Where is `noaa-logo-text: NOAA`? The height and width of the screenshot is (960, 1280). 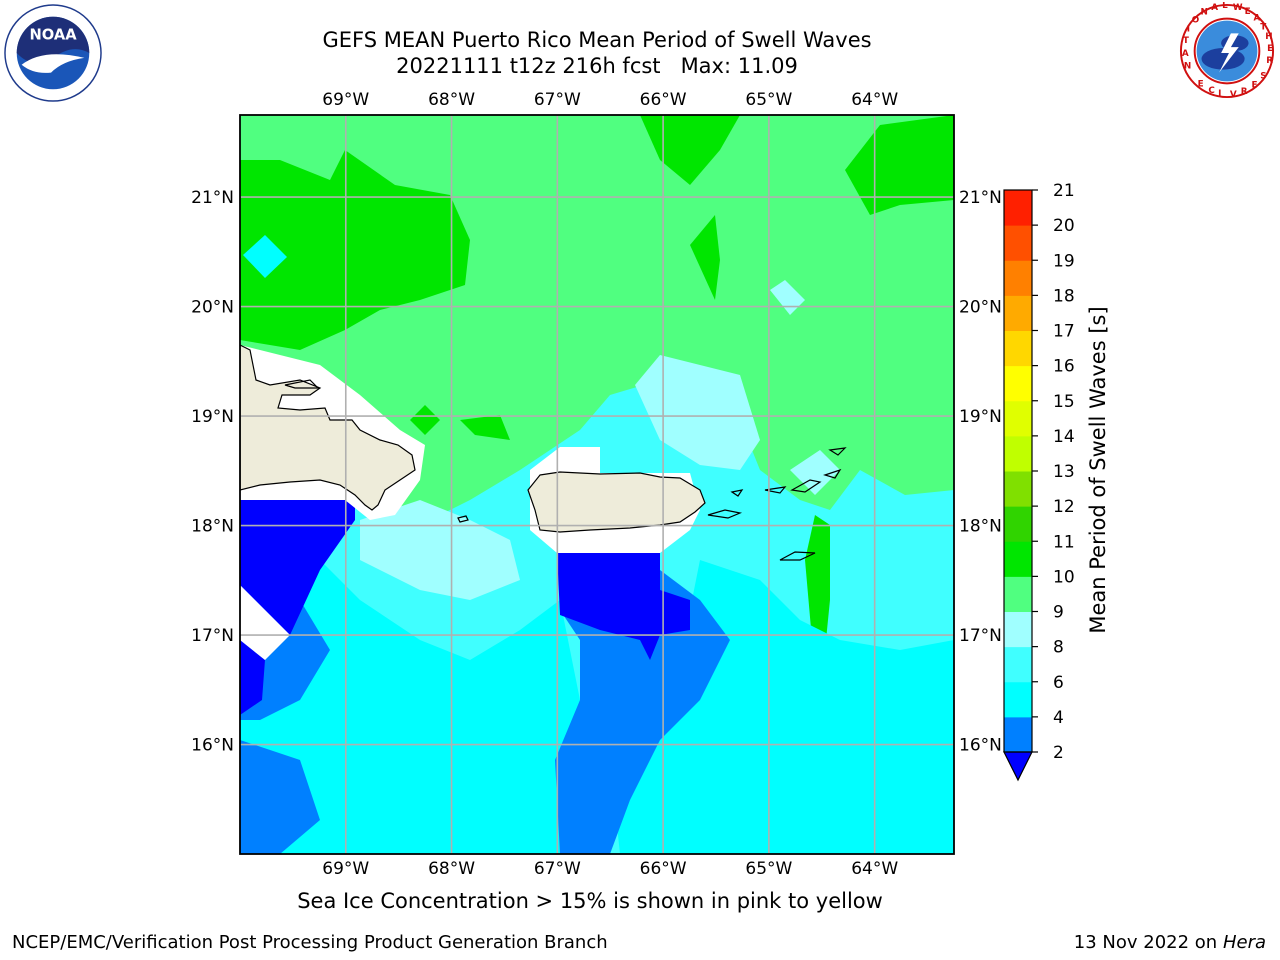
noaa-logo-text: NOAA is located at coordinates (53, 34).